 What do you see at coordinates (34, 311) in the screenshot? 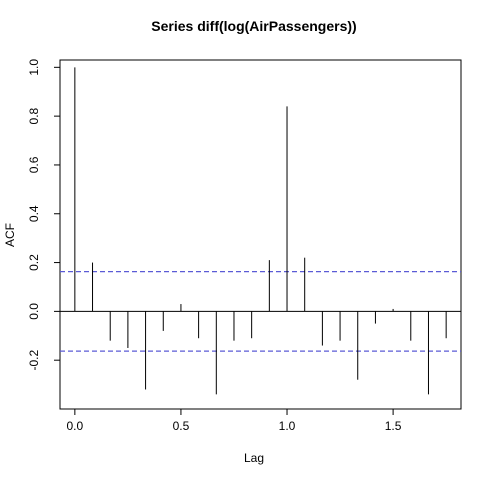
I see `y-tick-label: 0.0` at bounding box center [34, 311].